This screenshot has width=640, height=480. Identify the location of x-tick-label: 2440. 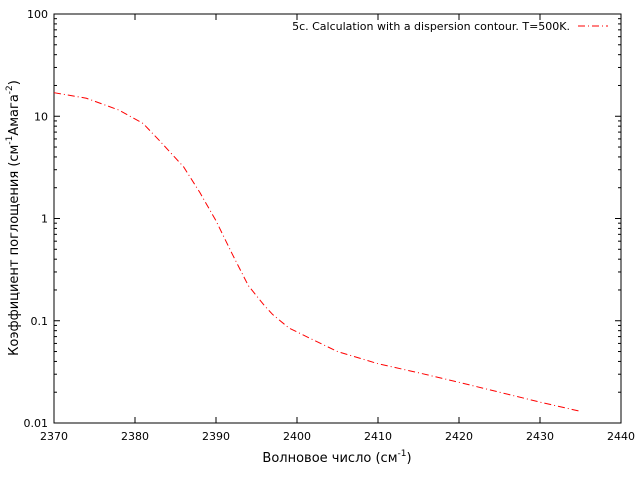
(621, 436).